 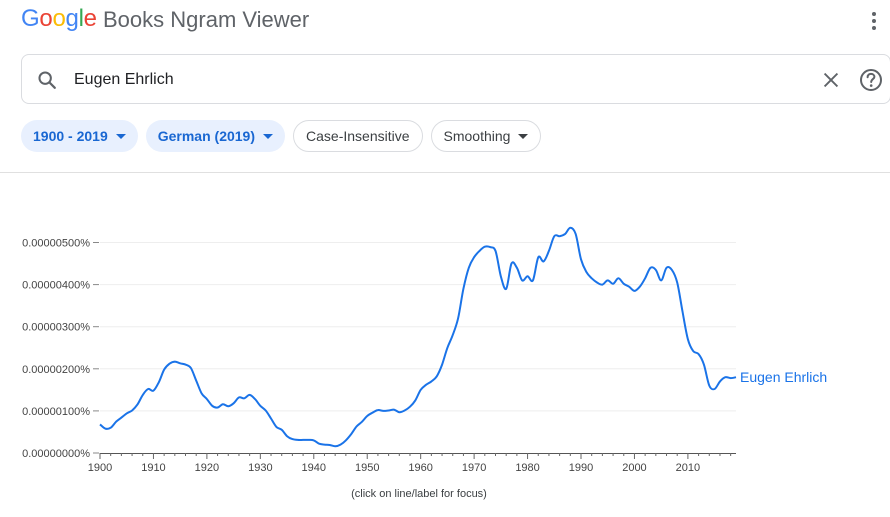 I want to click on logo-letter: e, so click(x=90, y=18).